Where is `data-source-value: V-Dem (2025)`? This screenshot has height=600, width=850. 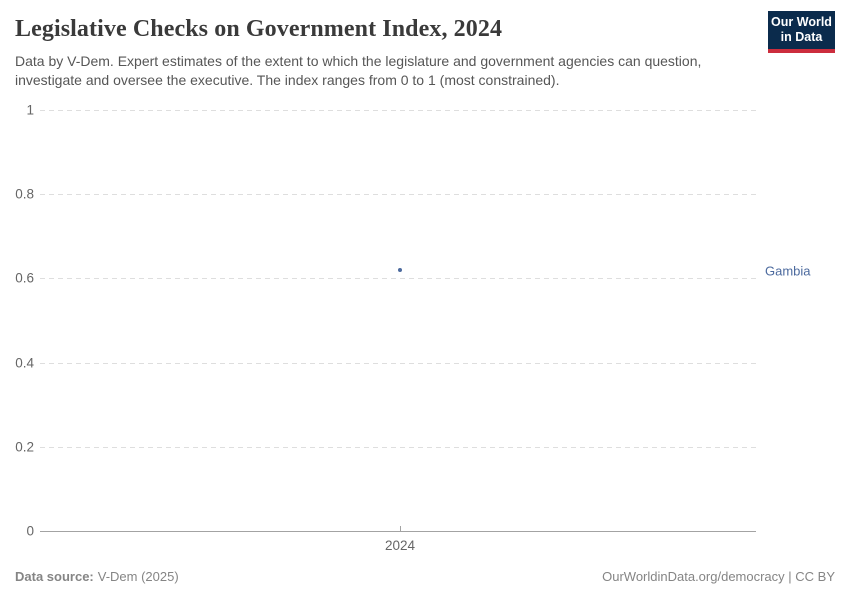 data-source-value: V-Dem (2025) is located at coordinates (138, 576).